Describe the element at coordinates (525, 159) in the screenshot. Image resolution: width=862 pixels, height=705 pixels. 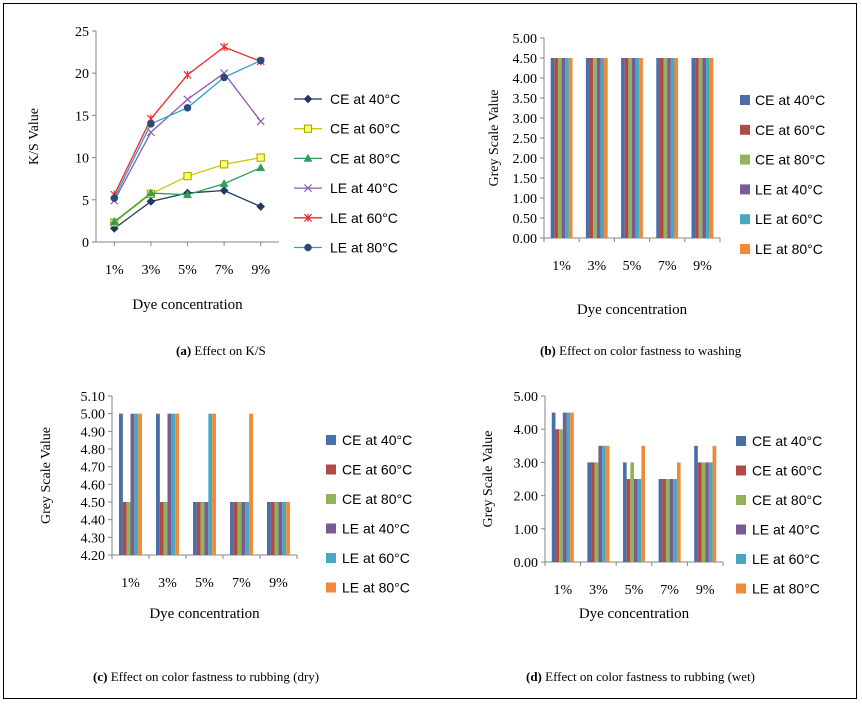
I see `chart-b-y-tick-label: 2.00` at that location.